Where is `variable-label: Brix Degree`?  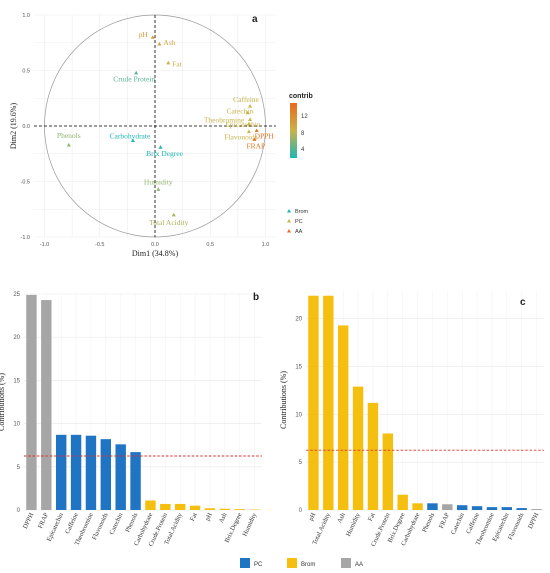 variable-label: Brix Degree is located at coordinates (165, 153).